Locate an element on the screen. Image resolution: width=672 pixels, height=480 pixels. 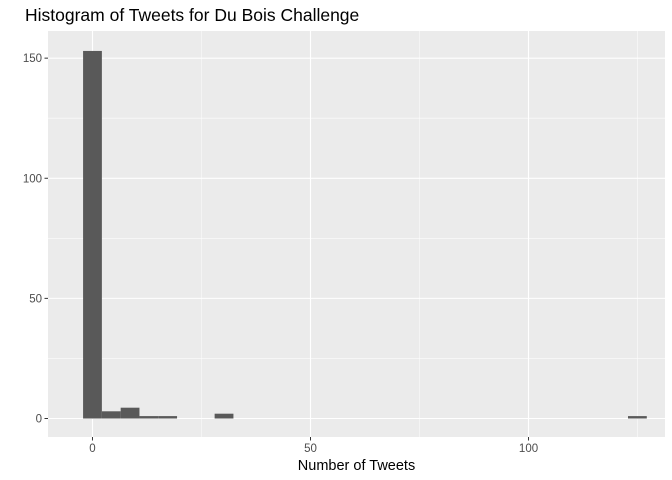
x-tick-label: 50 is located at coordinates (310, 449).